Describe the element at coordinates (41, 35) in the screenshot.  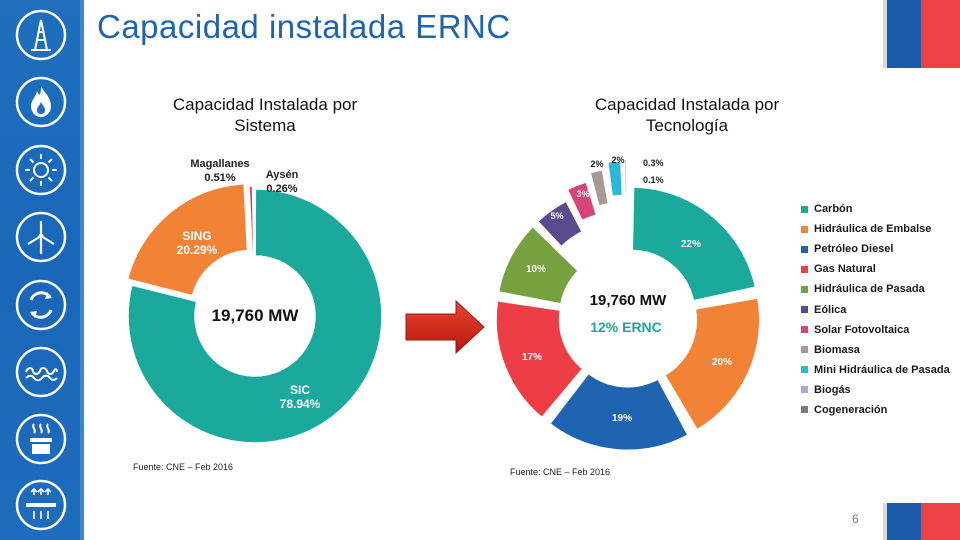
I see `oil-rig-icon` at that location.